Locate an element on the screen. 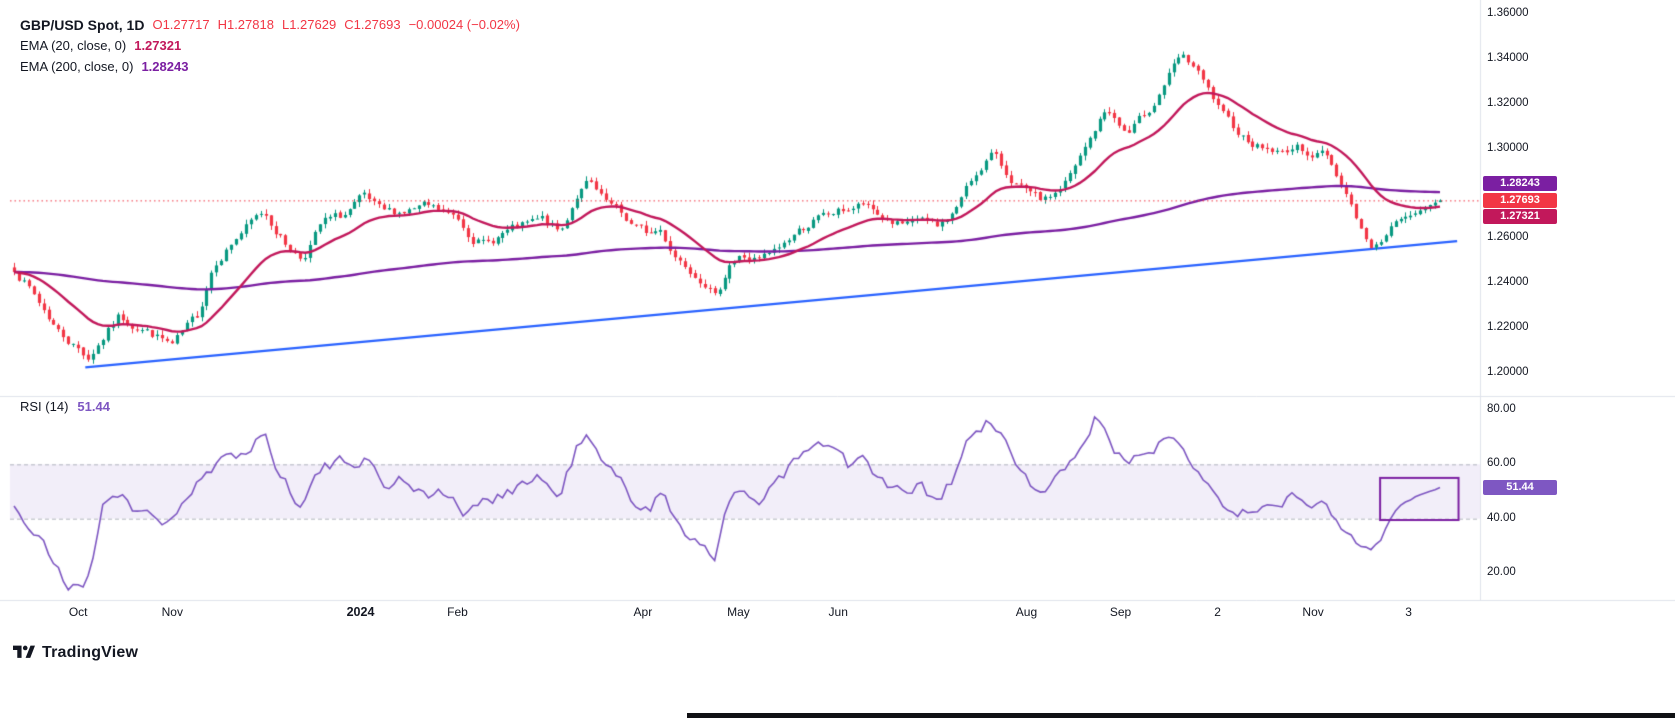 This screenshot has height=718, width=1675. tradingview-logo: TradingView is located at coordinates (75, 653).